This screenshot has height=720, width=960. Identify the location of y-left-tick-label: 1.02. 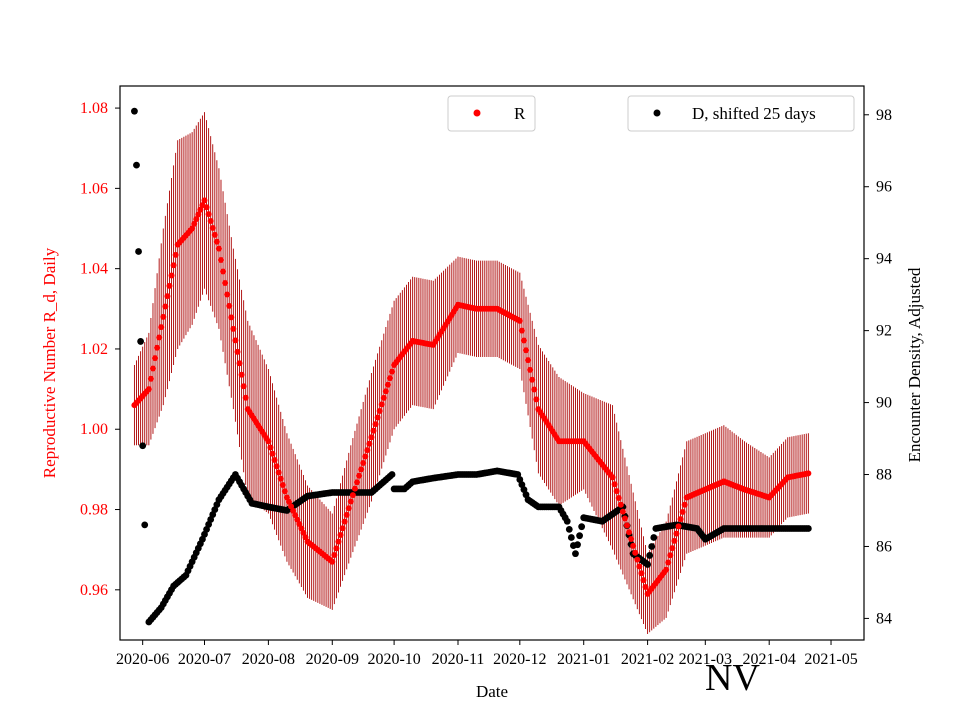
(94, 349).